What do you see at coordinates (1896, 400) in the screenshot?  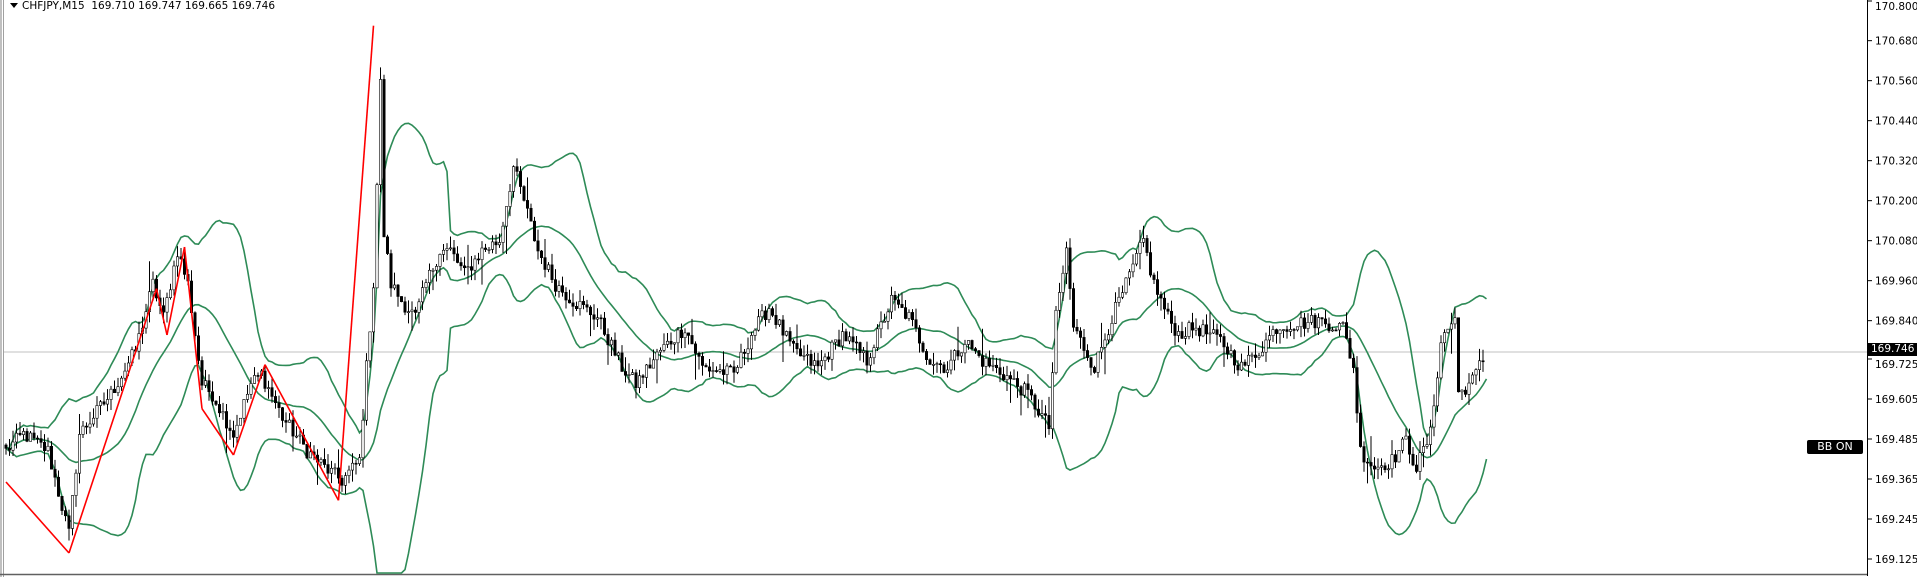 I see `y-tick-label: 169.605` at bounding box center [1896, 400].